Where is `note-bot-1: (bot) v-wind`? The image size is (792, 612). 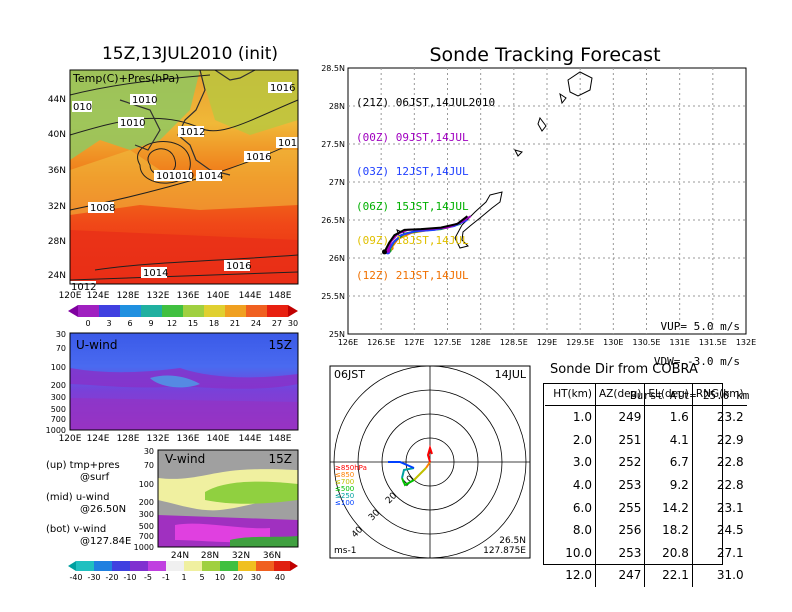
note-bot-1: (bot) v-wind is located at coordinates (76, 529).